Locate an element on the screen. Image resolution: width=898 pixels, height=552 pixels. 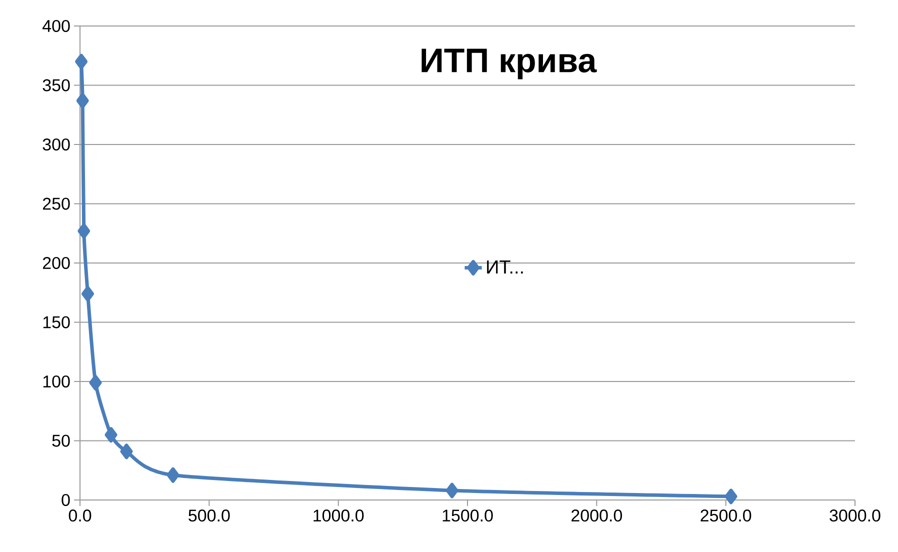
y-tick-label: 400 is located at coordinates (56, 26).